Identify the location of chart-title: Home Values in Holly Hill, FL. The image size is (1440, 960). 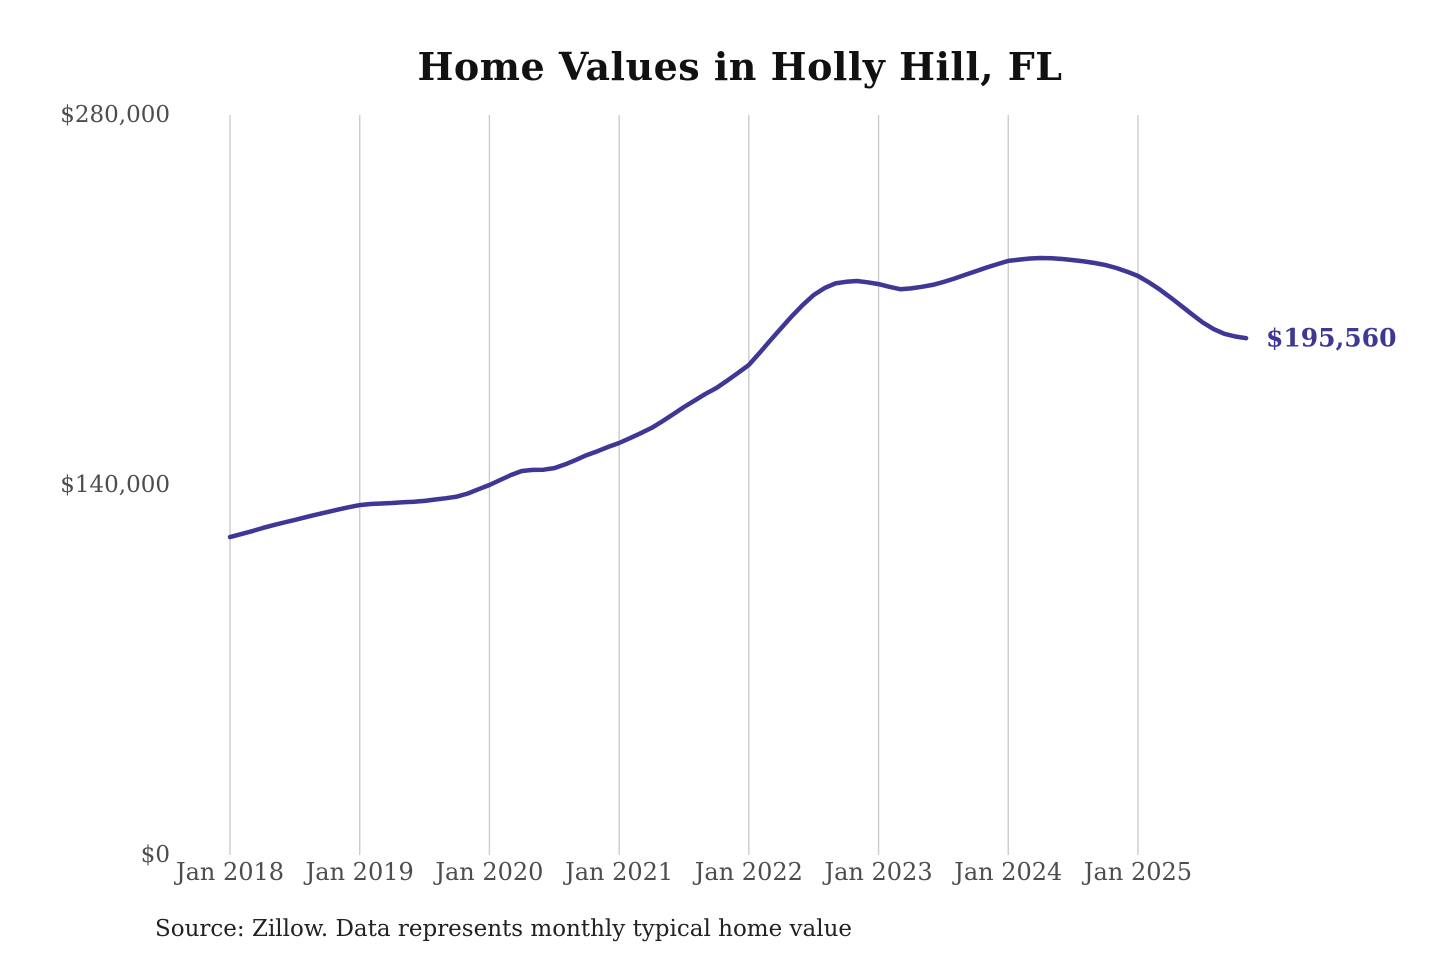
(740, 66).